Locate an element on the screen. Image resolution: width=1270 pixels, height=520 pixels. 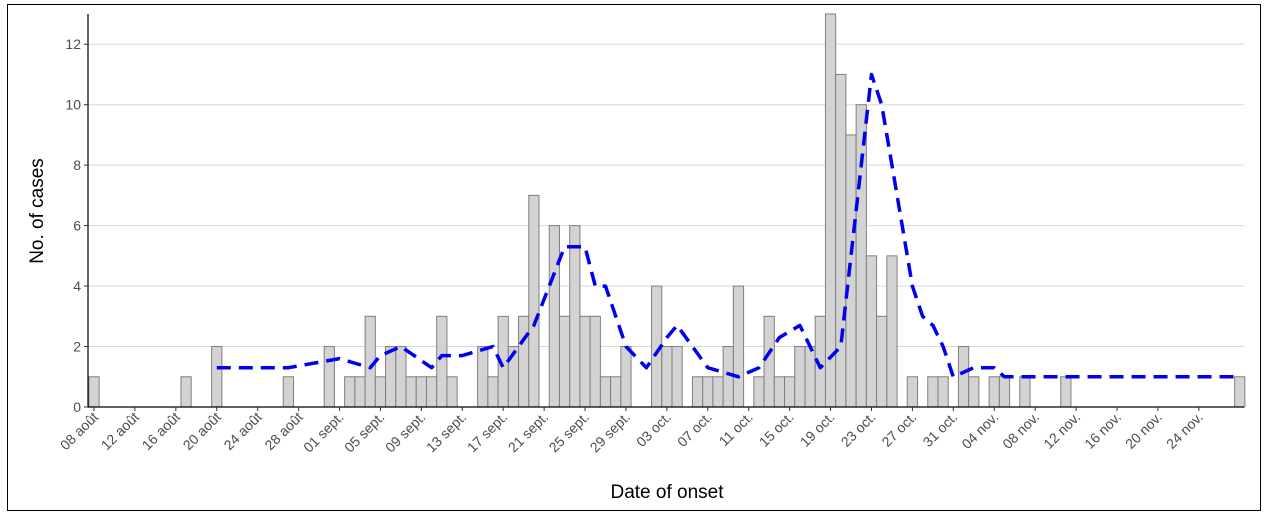
x-tick-label: 28 août is located at coordinates (283, 431).